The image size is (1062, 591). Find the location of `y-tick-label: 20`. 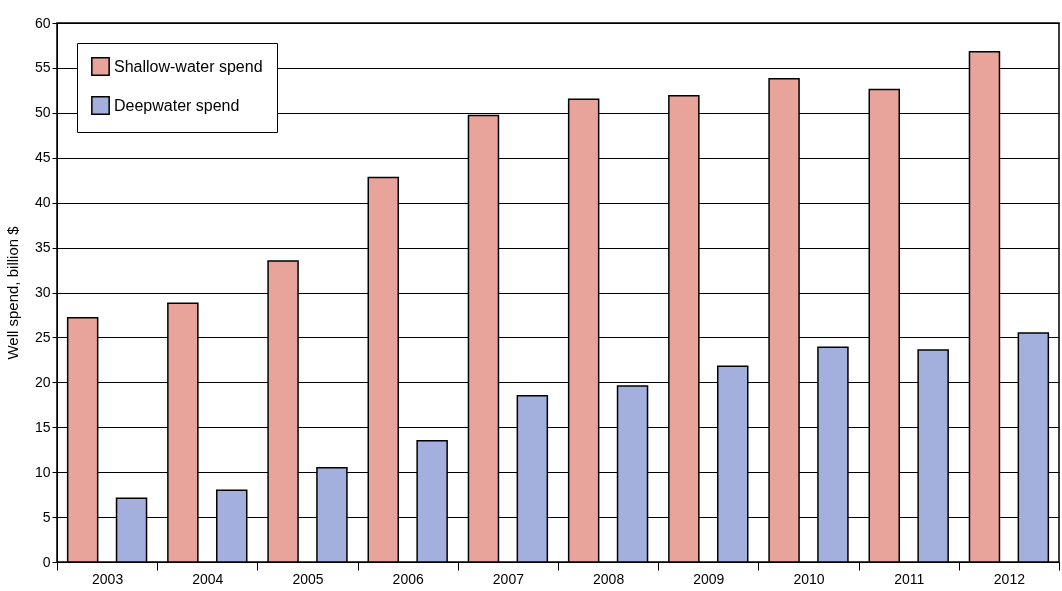

y-tick-label: 20 is located at coordinates (42, 381).